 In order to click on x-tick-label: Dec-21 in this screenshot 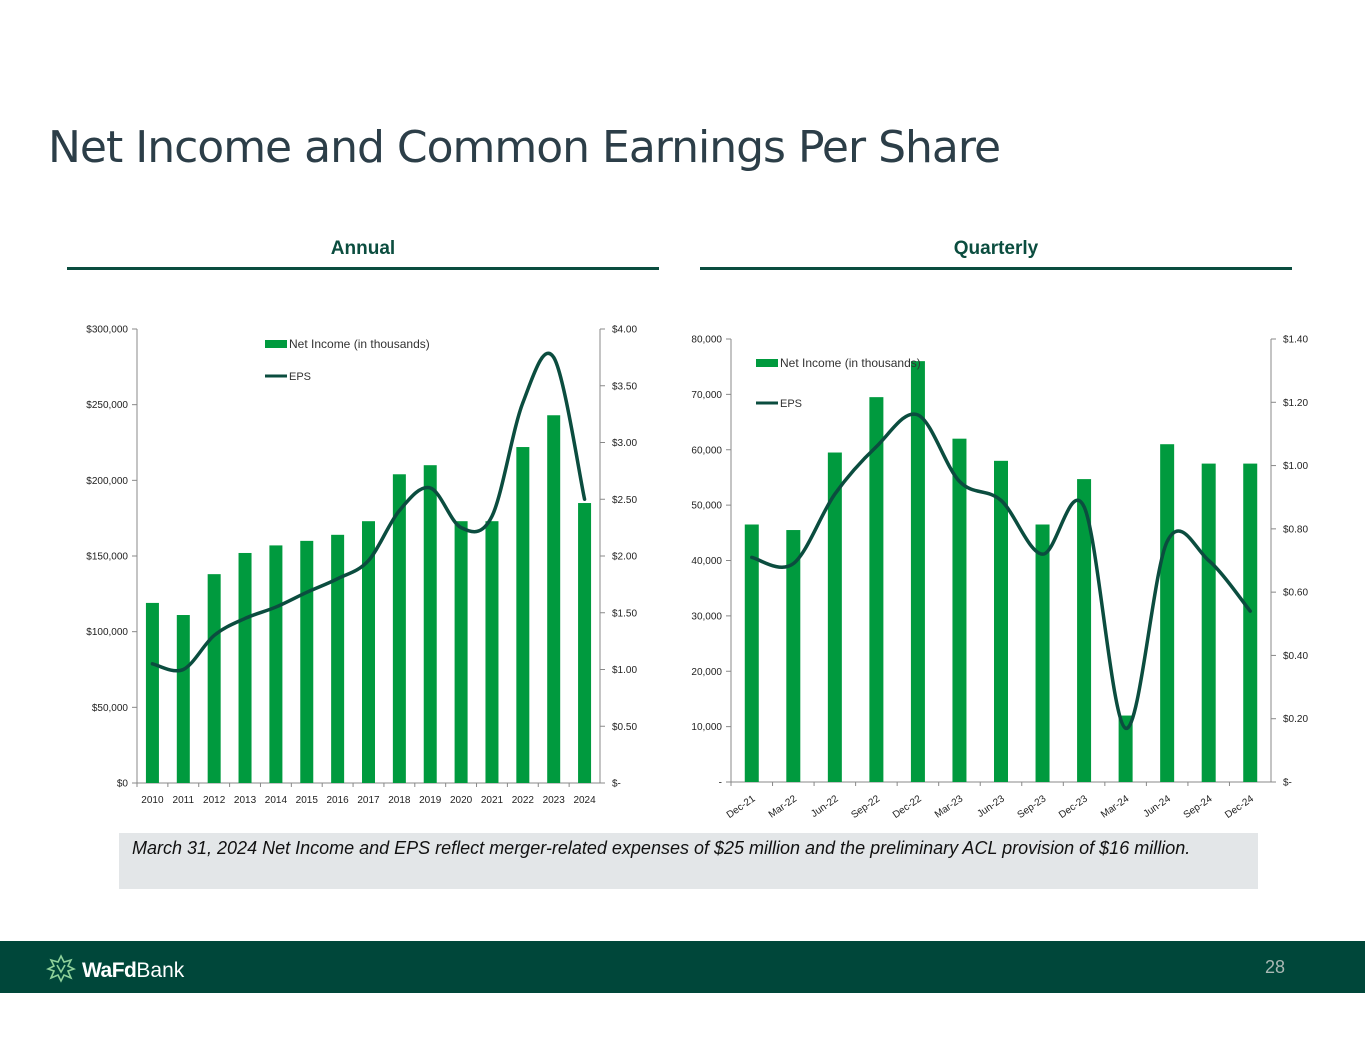, I will do `click(741, 807)`.